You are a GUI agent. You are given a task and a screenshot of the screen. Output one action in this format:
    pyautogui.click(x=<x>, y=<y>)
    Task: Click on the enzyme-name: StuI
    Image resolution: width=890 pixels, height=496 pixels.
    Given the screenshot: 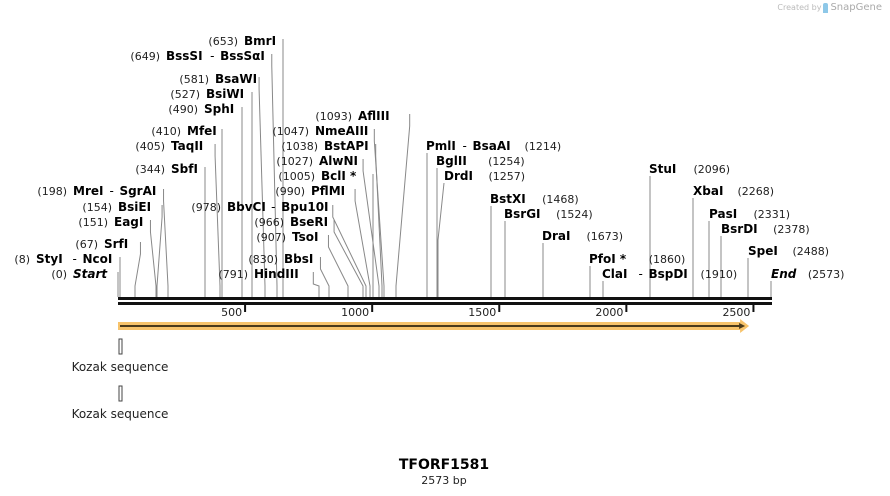 What is the action you would take?
    pyautogui.click(x=662, y=169)
    